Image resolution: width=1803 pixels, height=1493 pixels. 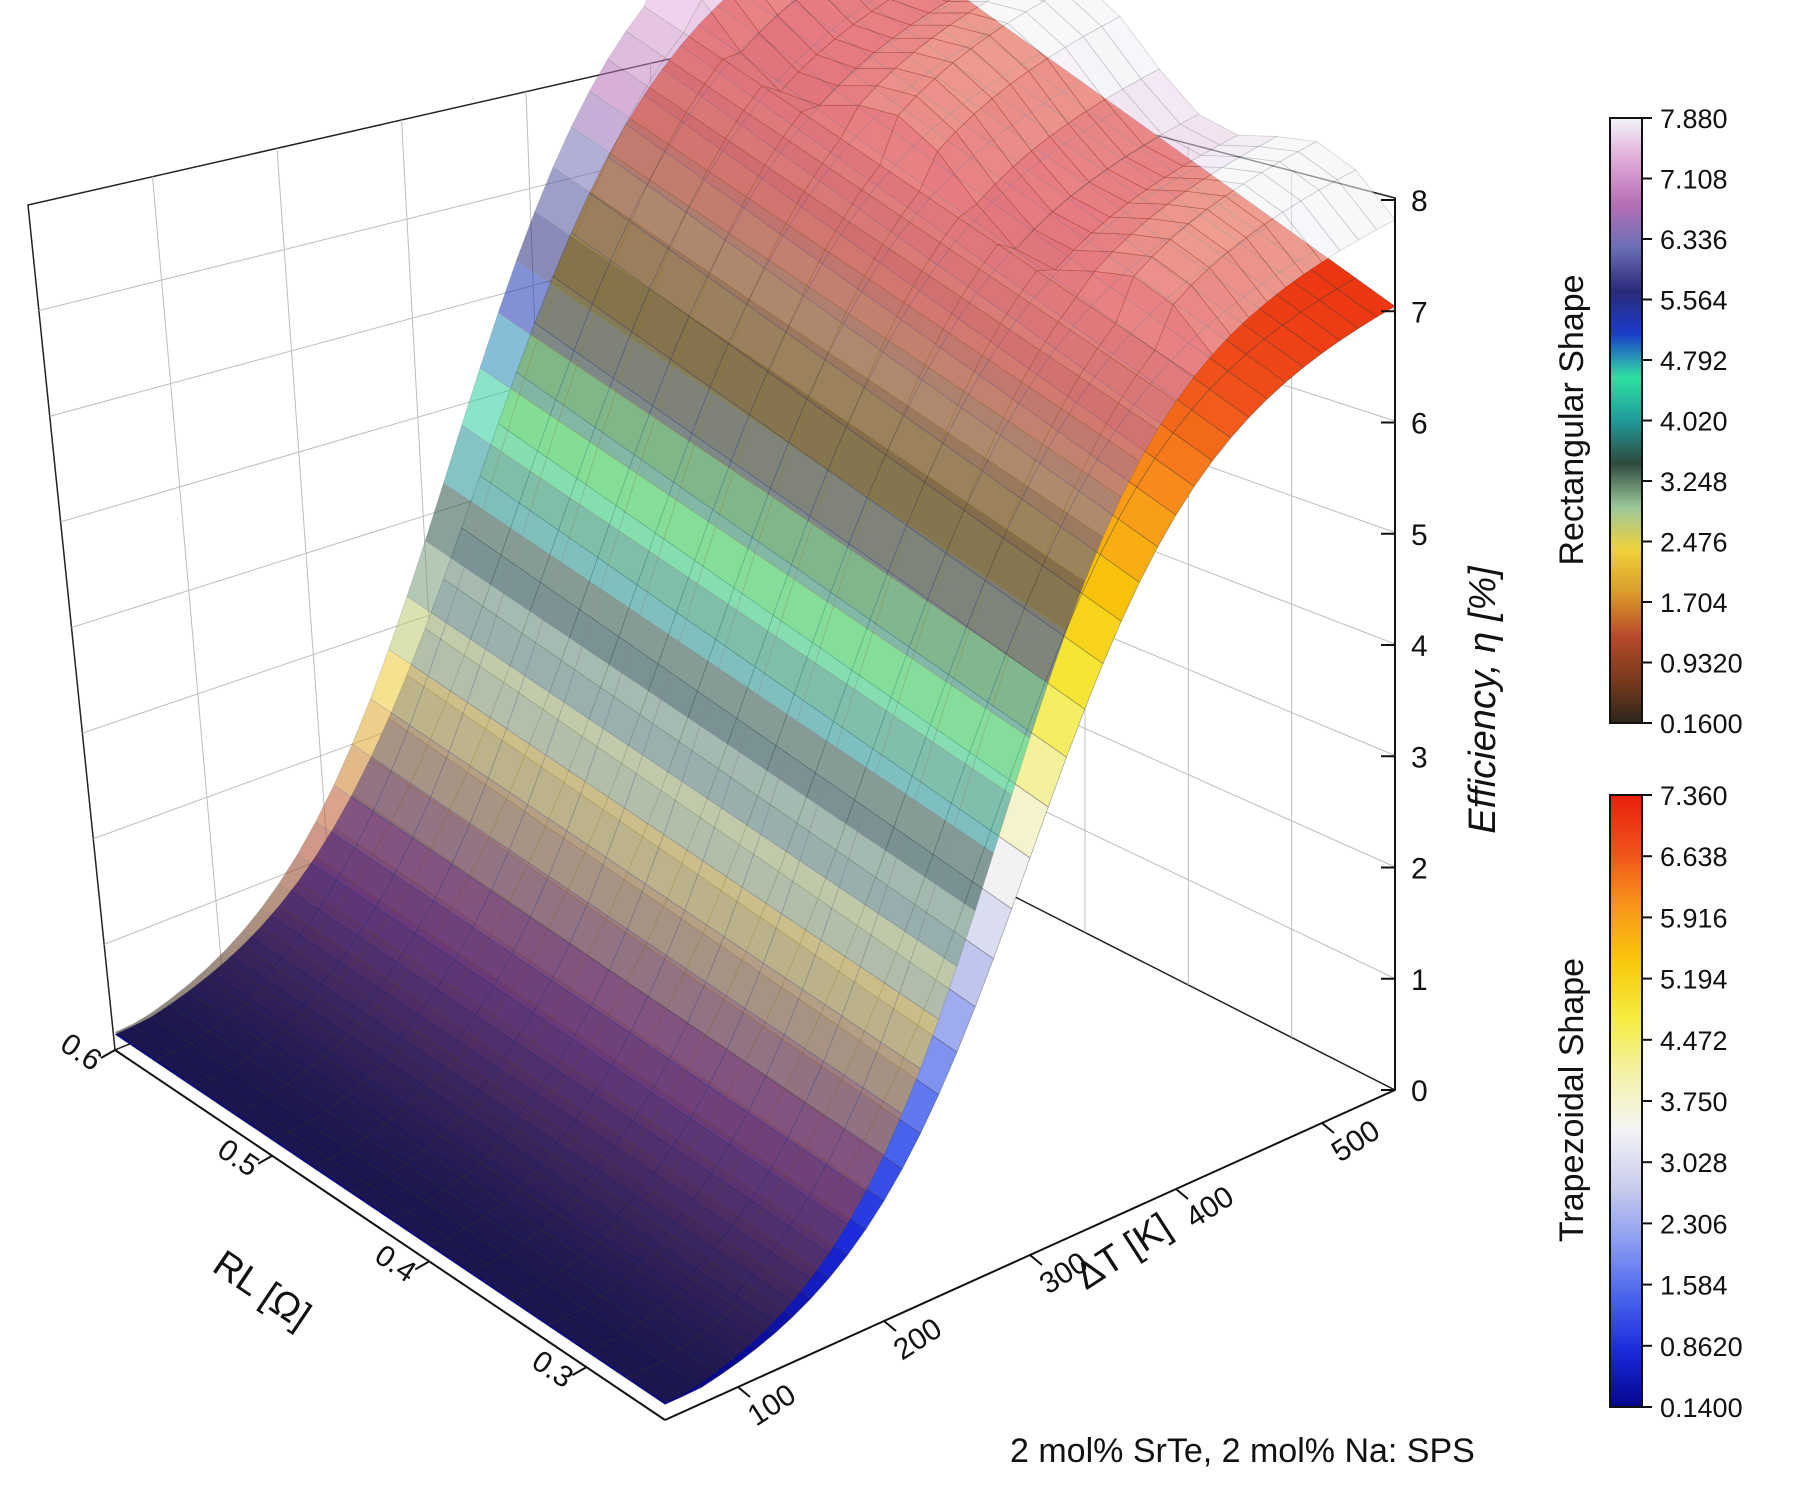 I want to click on colorbar-trap-title: Trapezoidal Shape, so click(x=1572, y=1100).